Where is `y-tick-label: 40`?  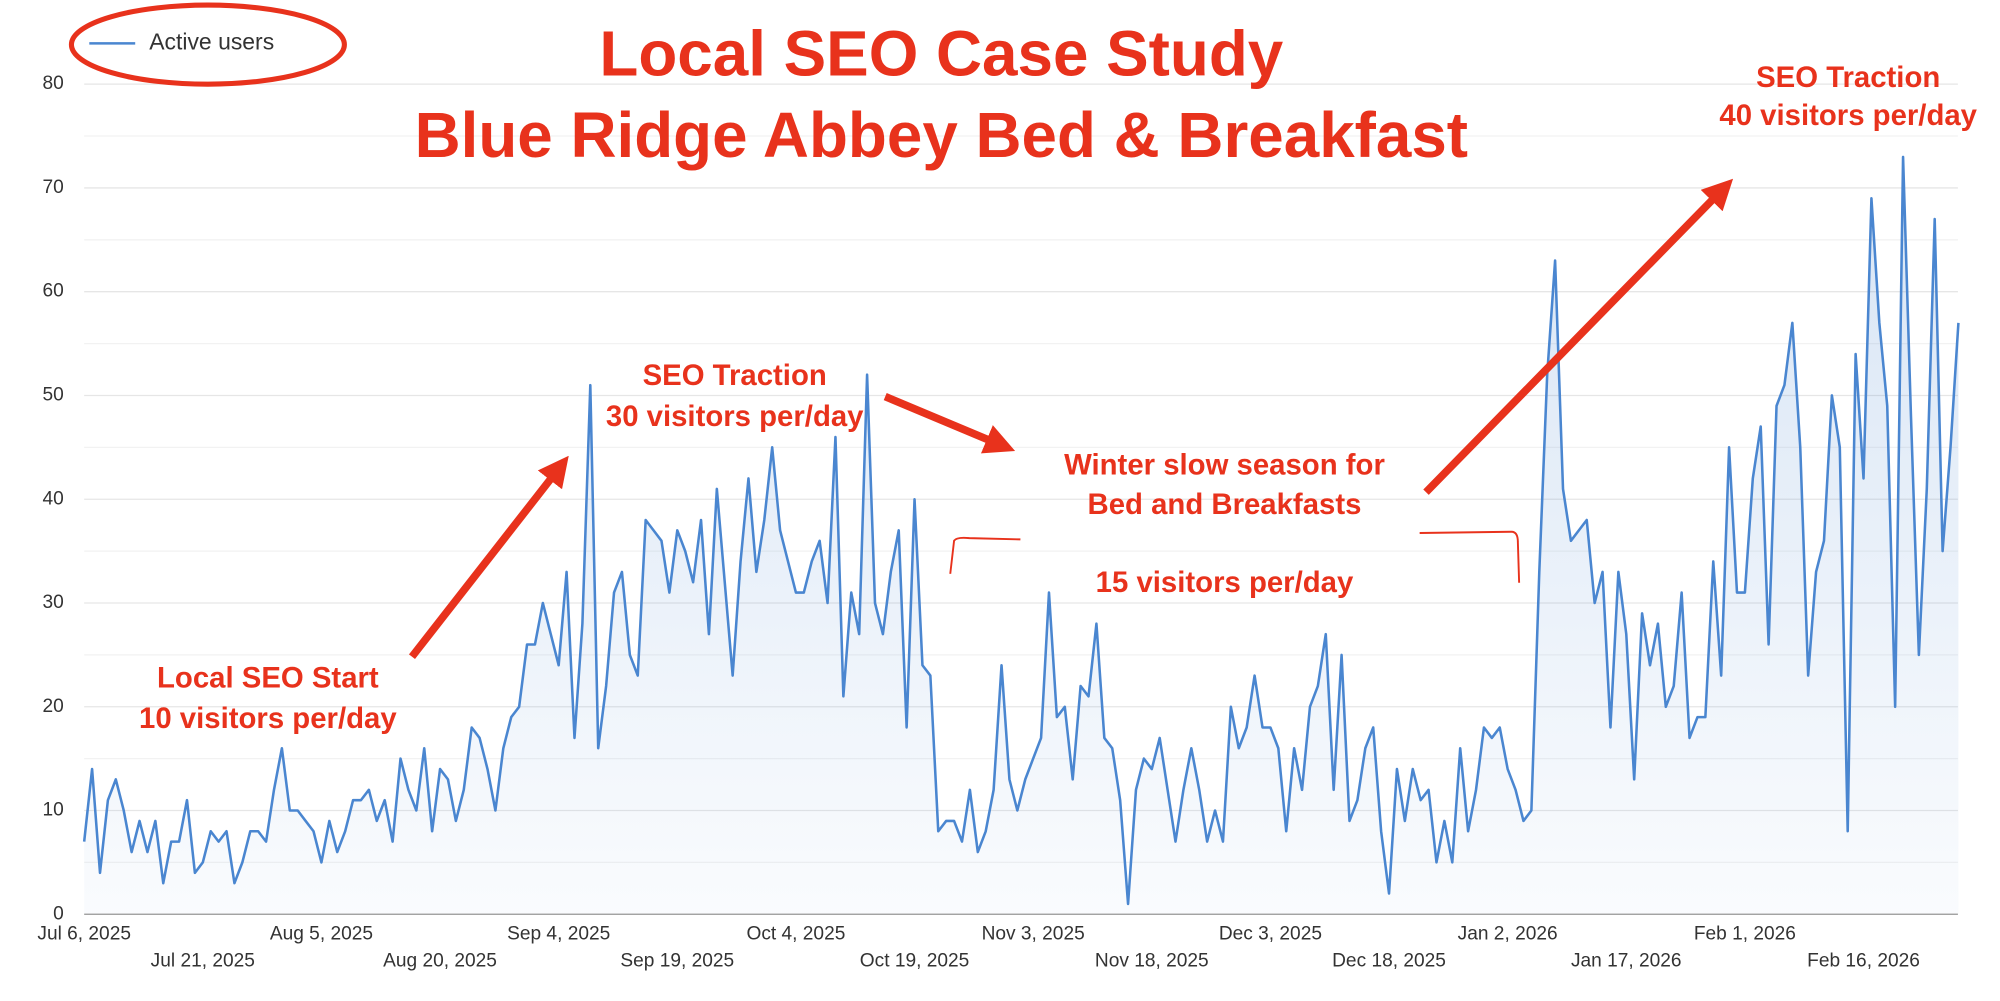
y-tick-label: 40 is located at coordinates (52, 498).